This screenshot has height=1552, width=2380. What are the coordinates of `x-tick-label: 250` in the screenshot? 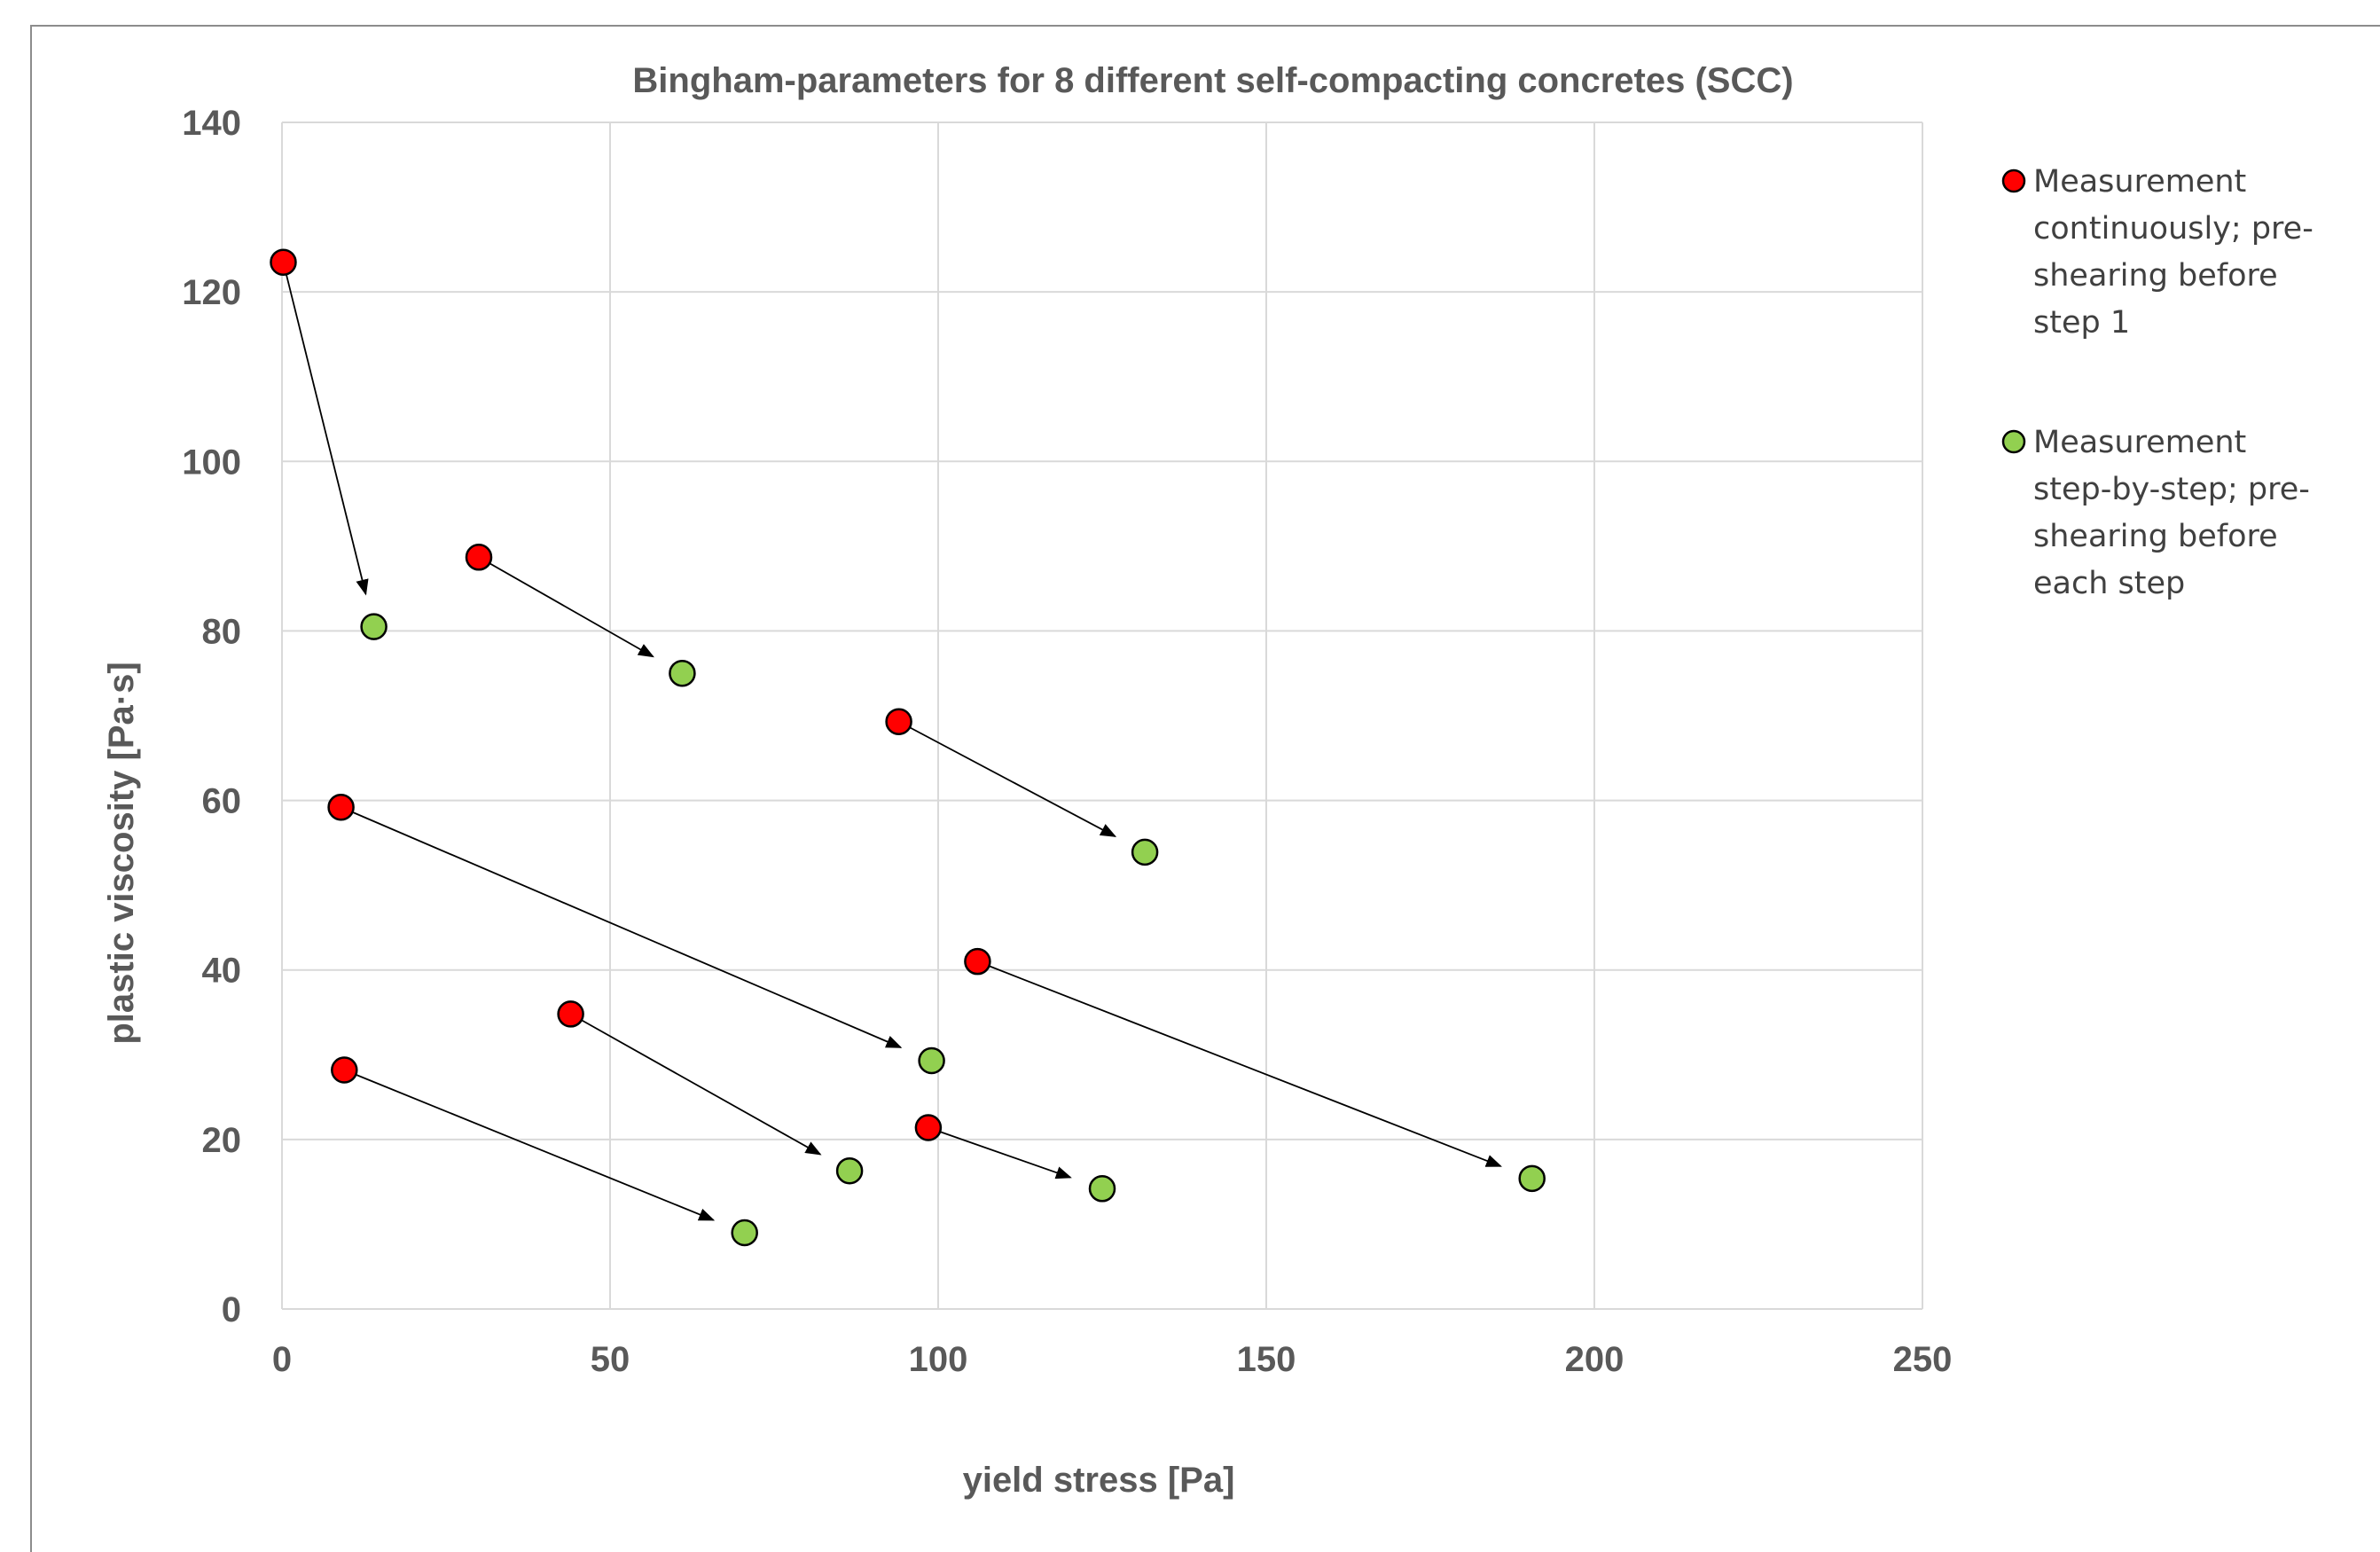 It's located at (1923, 1360).